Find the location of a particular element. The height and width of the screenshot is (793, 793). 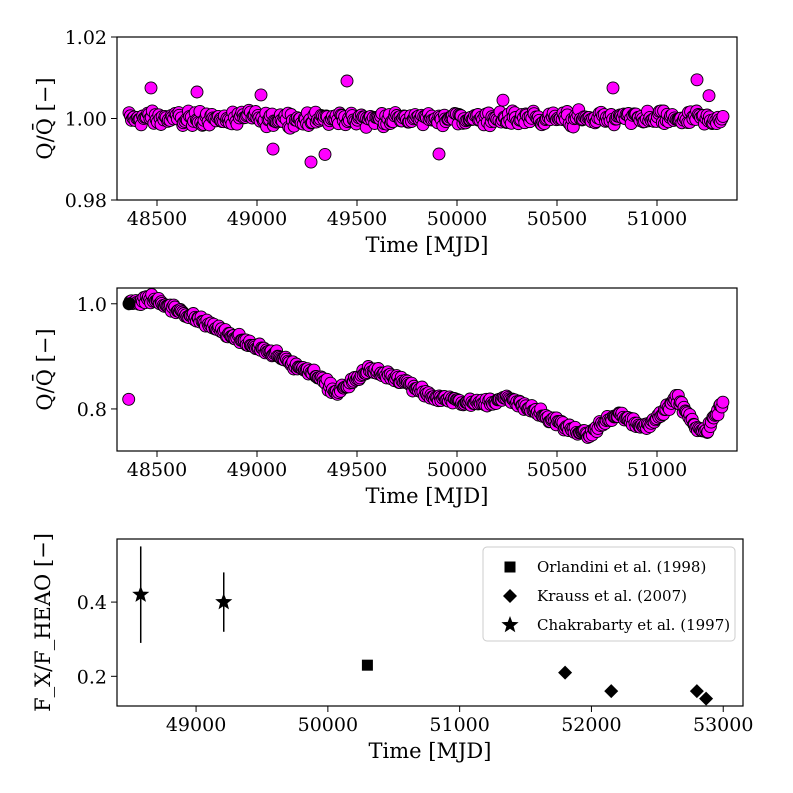

legend-box is located at coordinates (609, 594).